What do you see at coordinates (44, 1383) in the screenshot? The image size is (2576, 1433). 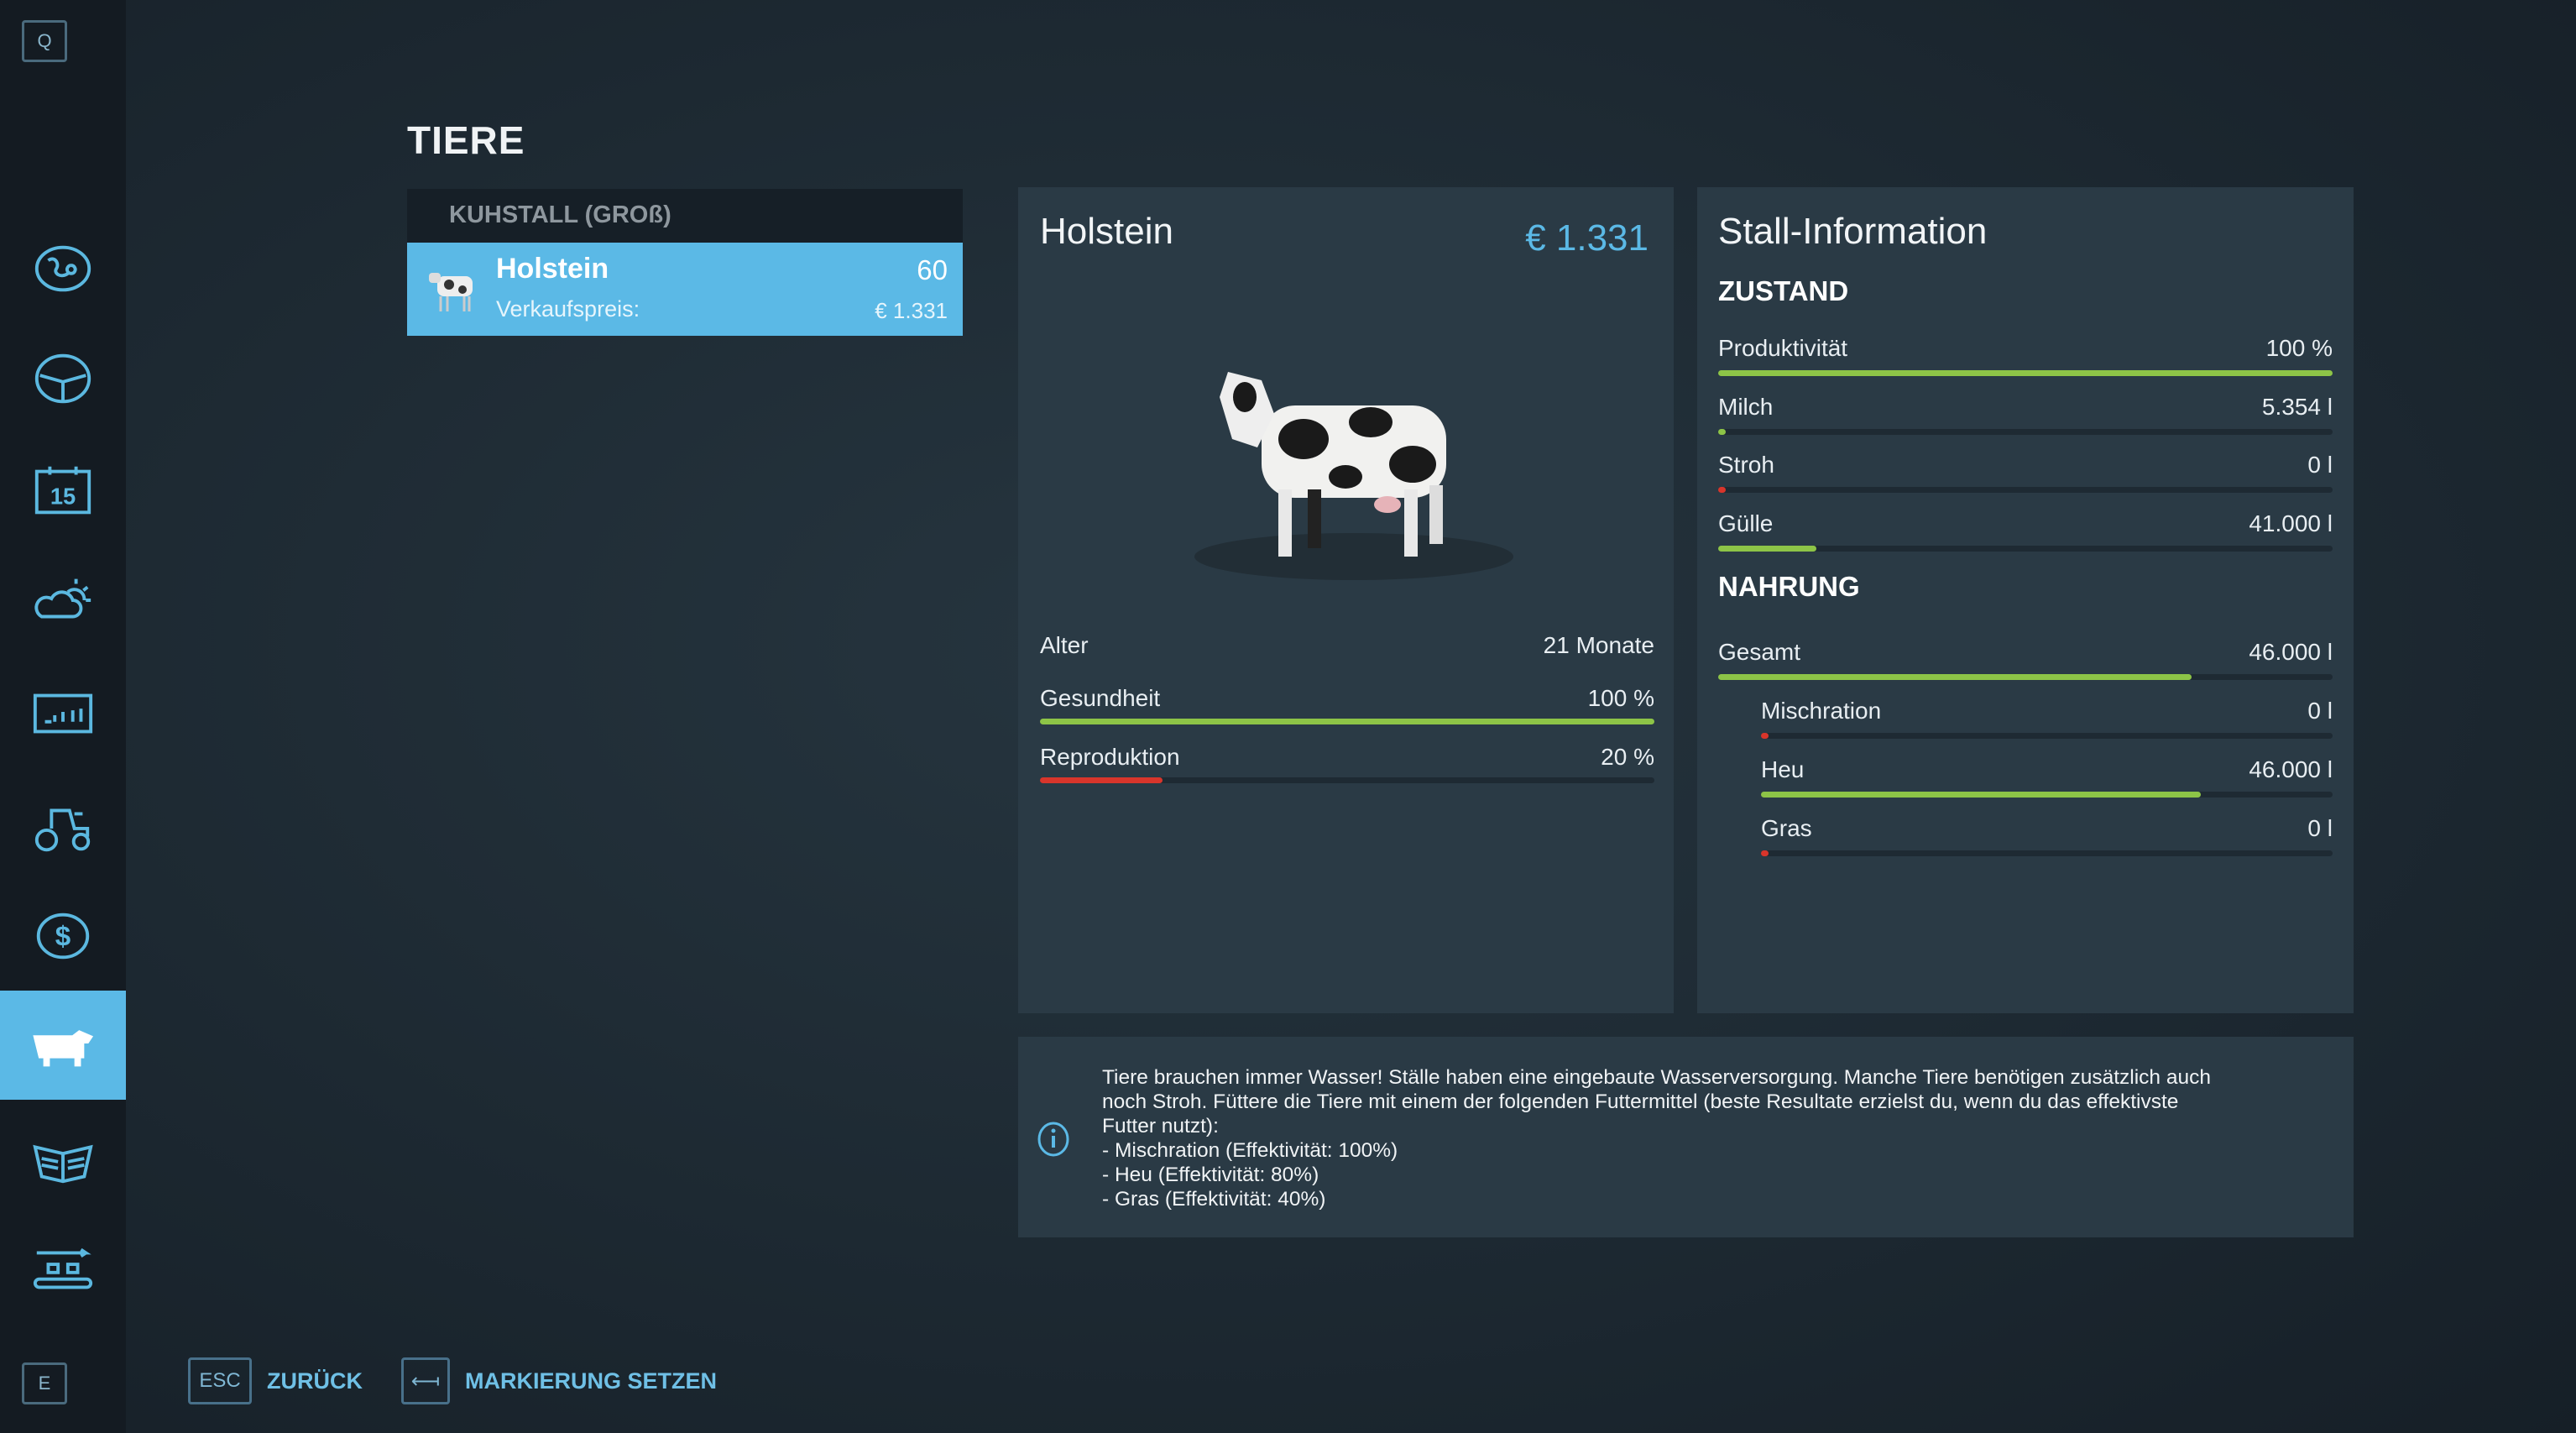 I see `next-page-key: E` at bounding box center [44, 1383].